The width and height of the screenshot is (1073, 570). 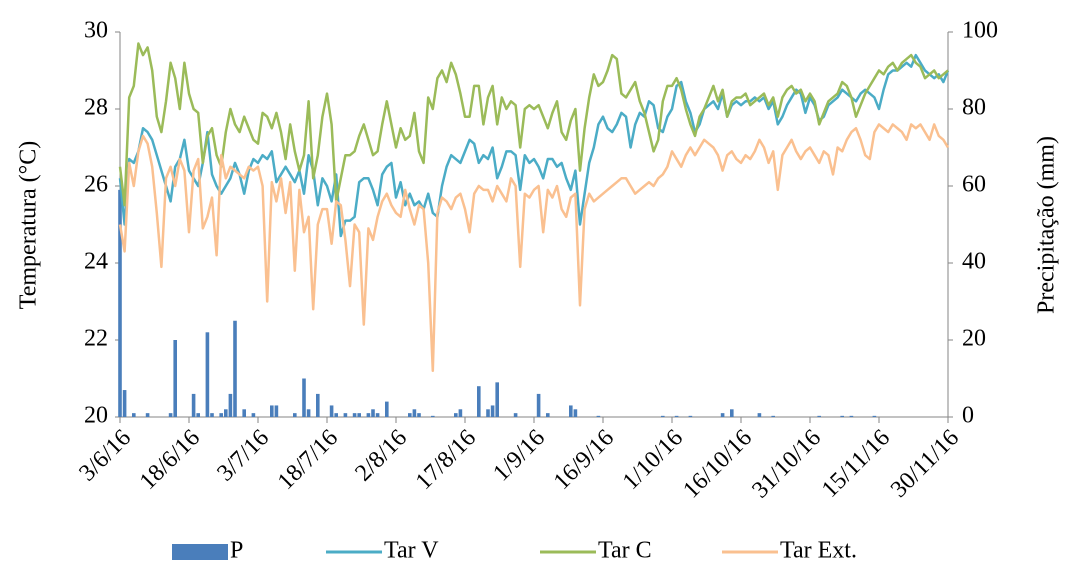 I want to click on y-tick-label: 20, so click(x=96, y=416).